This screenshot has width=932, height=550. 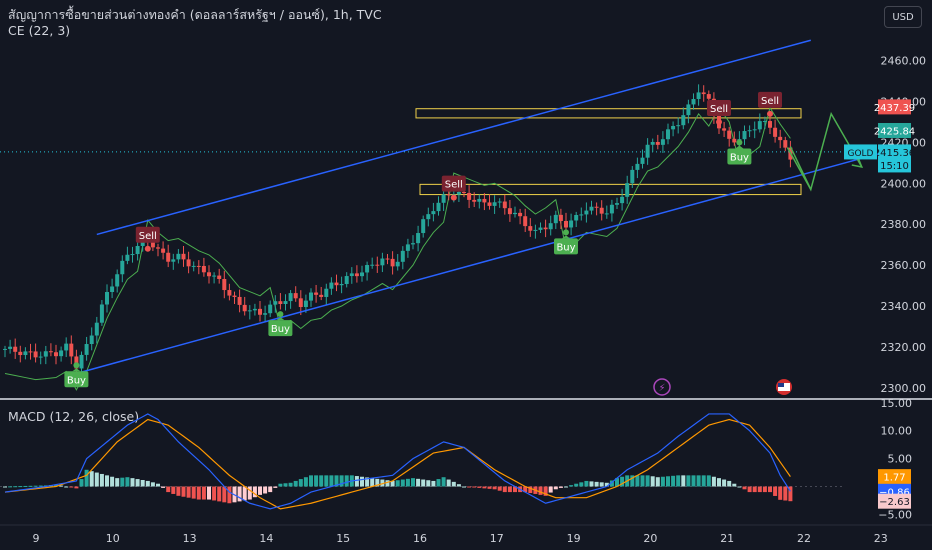 What do you see at coordinates (343, 538) in the screenshot?
I see `time-axis-tick: 15` at bounding box center [343, 538].